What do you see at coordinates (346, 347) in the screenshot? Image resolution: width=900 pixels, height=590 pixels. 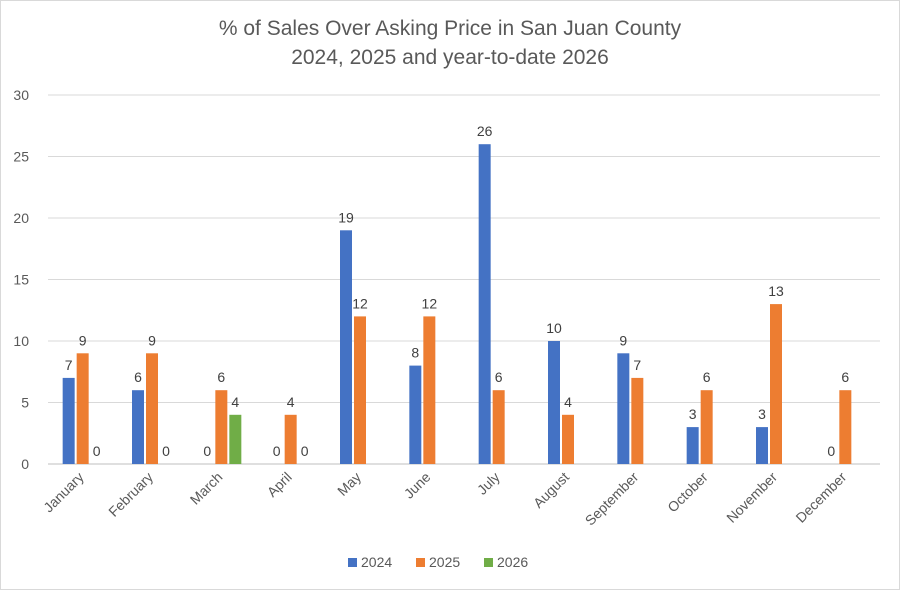 I see `bar-2024-may` at bounding box center [346, 347].